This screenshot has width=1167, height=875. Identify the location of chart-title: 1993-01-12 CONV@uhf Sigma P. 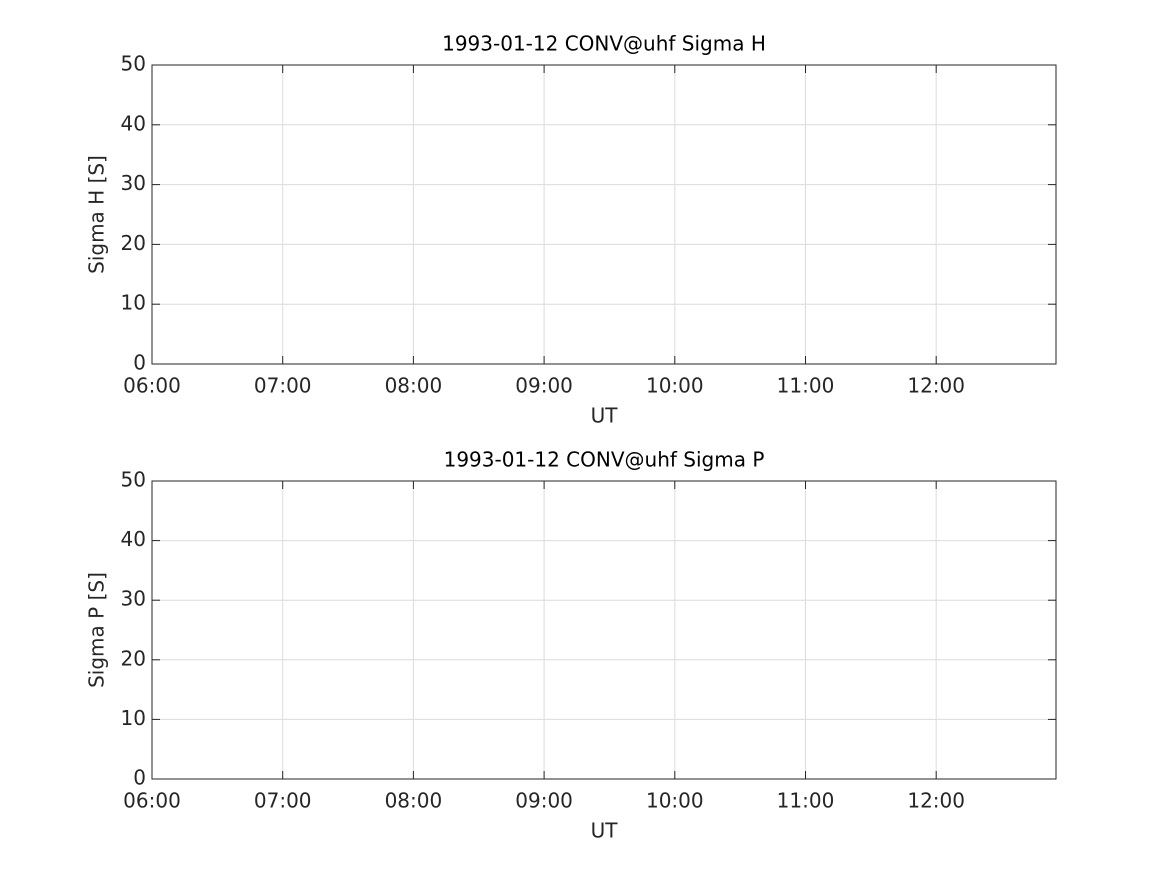
(604, 460).